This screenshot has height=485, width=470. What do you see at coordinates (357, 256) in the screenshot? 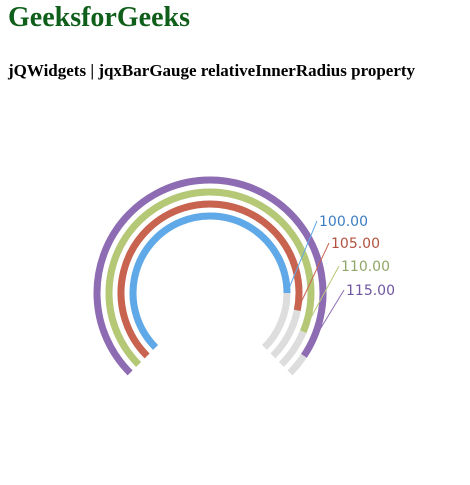
I see `gauge-labels: 100.00 105.00 110.00 115.00` at bounding box center [357, 256].